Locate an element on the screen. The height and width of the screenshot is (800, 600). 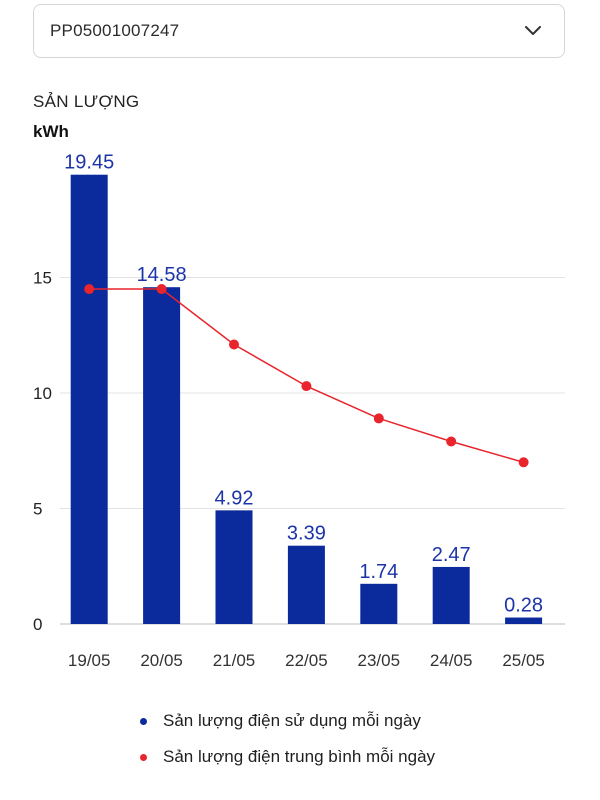
x-tick-label: 24/05 is located at coordinates (451, 660).